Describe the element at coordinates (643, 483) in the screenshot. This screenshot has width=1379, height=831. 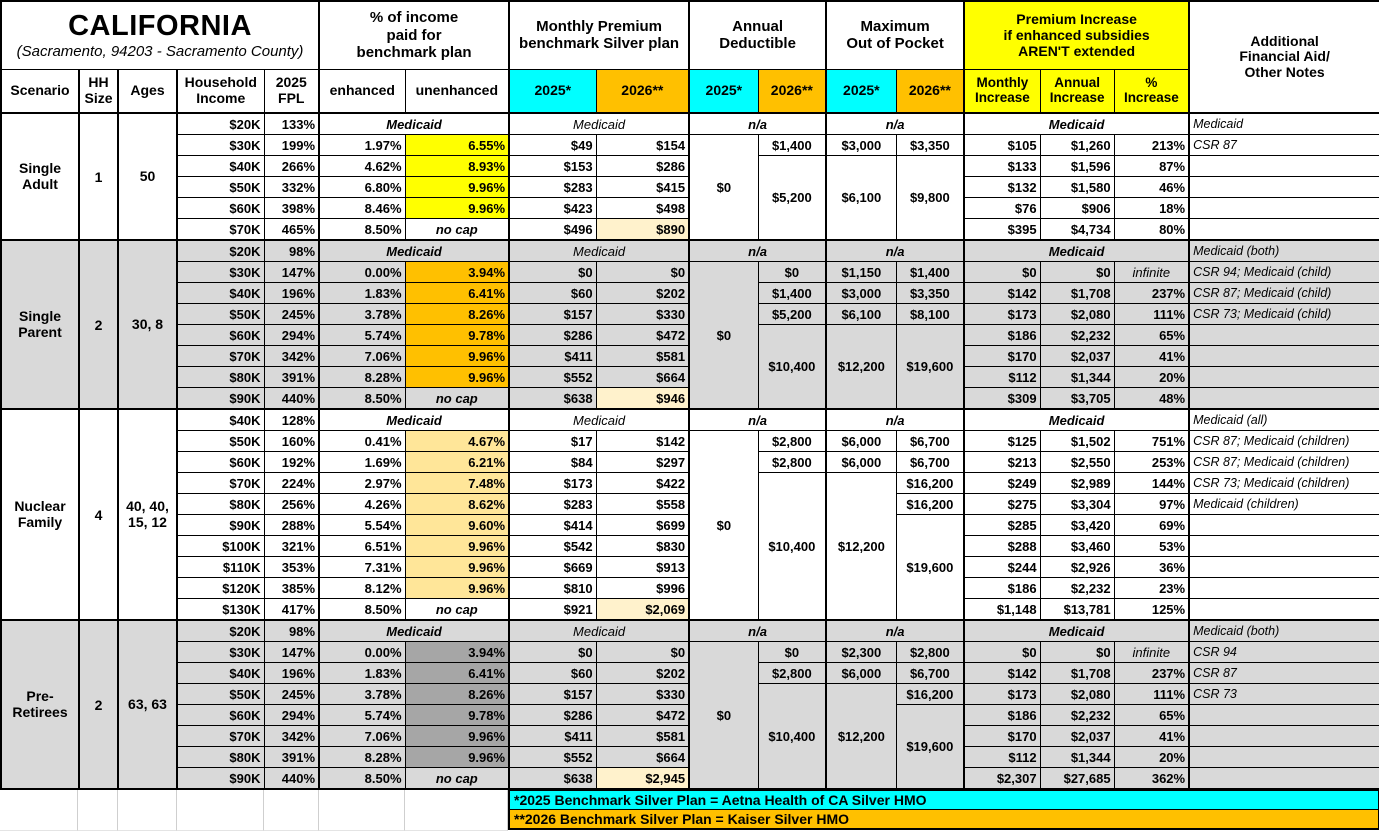
I see `premium-2026: $422` at that location.